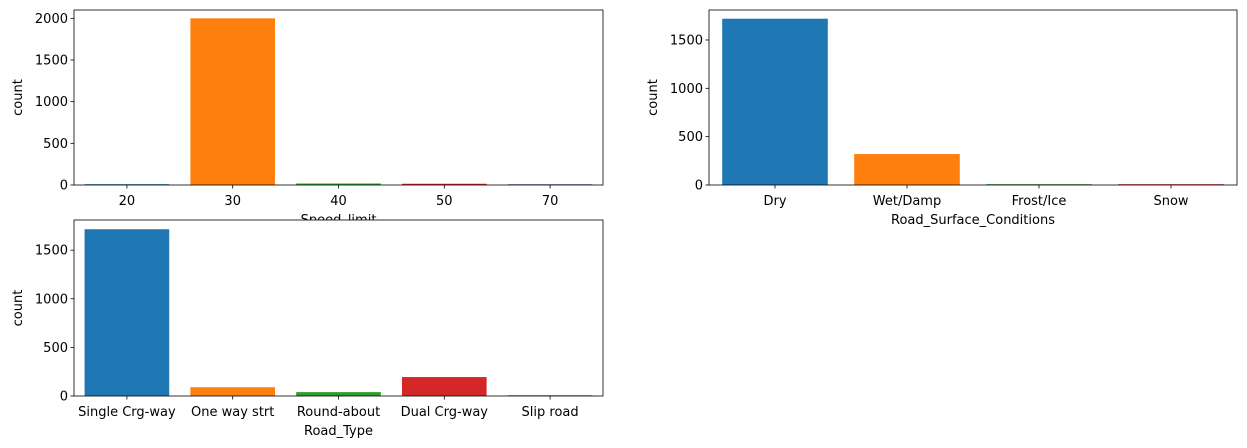 This screenshot has height=448, width=1247. What do you see at coordinates (550, 201) in the screenshot?
I see `x-tick-label: 70` at bounding box center [550, 201].